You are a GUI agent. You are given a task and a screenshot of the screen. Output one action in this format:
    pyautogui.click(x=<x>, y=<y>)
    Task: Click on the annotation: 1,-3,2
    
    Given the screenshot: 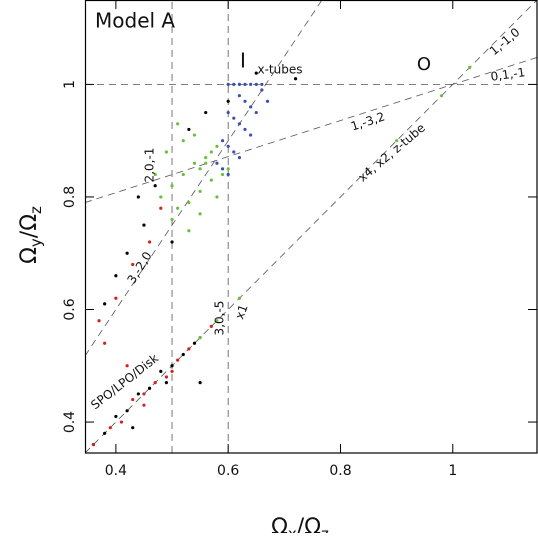 What is the action you would take?
    pyautogui.click(x=367, y=121)
    